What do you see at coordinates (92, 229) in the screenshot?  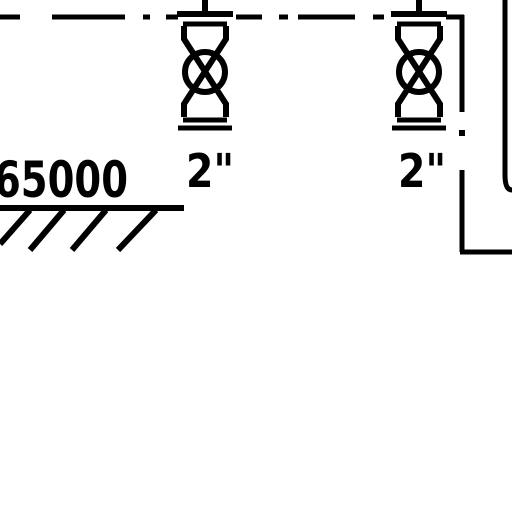 I see `ground-hatch` at bounding box center [92, 229].